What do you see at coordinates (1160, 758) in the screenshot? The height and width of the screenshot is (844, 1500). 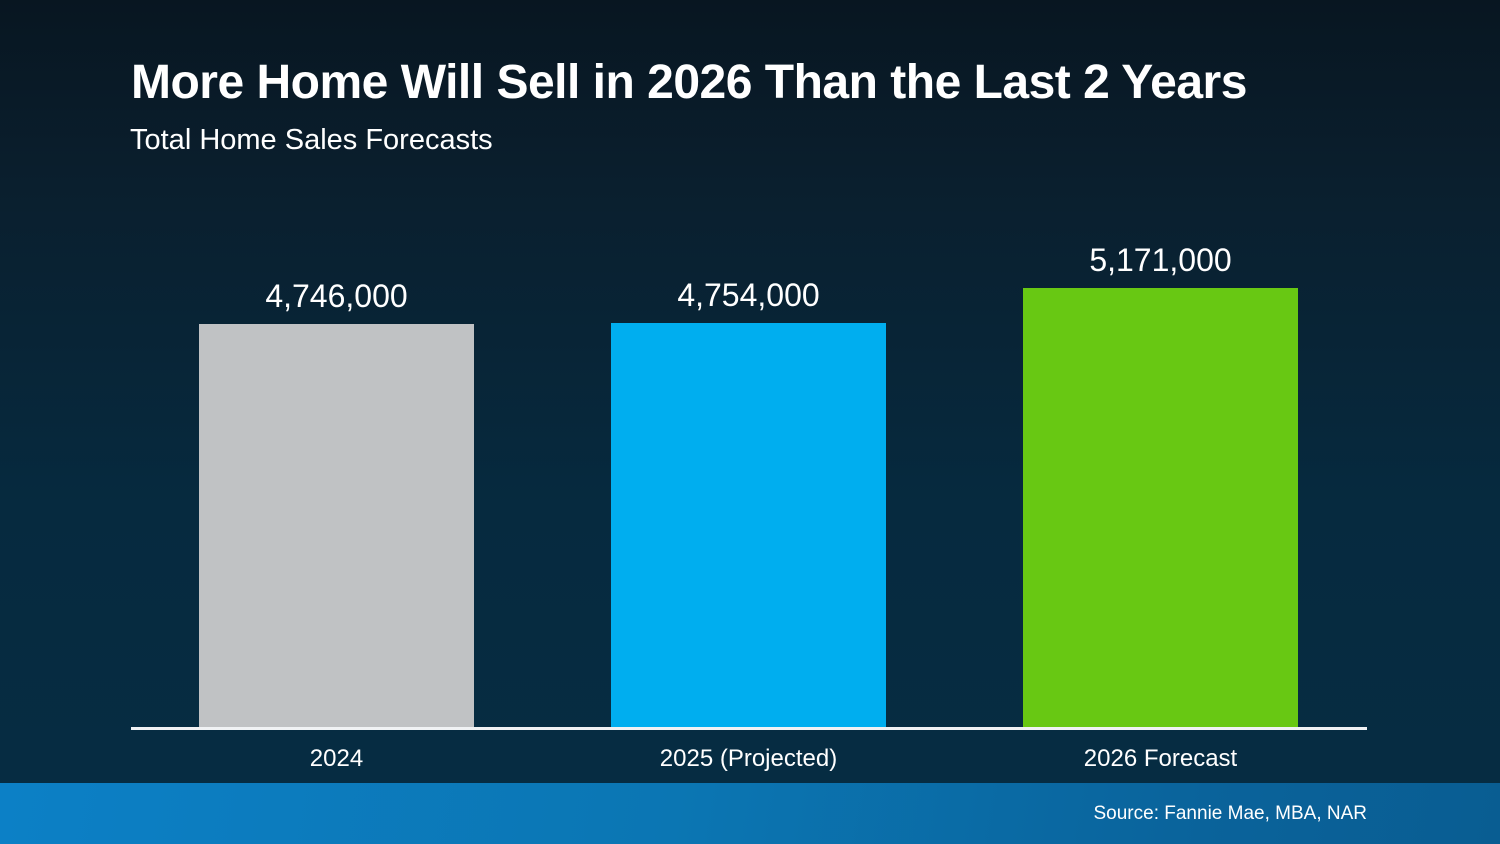 I see `category-label-2026-forecast: 2026 Forecast` at bounding box center [1160, 758].